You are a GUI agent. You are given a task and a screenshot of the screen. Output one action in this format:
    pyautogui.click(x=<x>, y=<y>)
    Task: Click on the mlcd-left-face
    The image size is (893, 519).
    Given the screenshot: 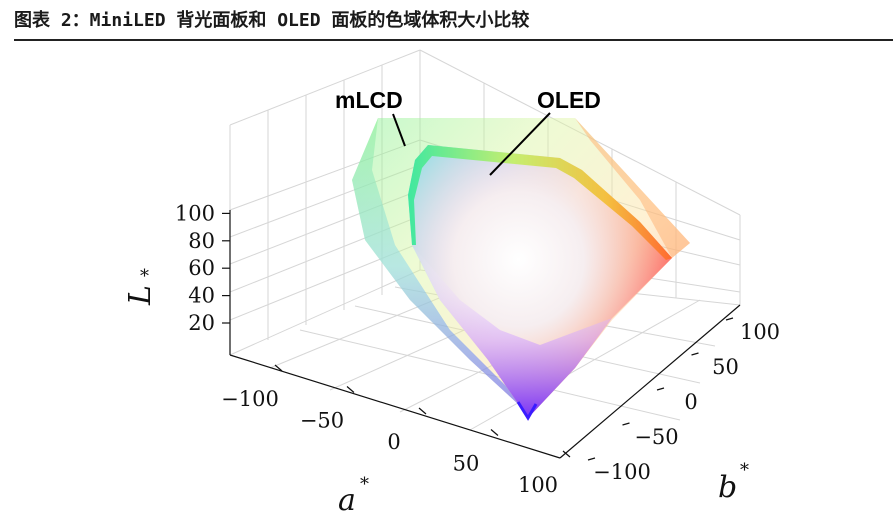 What is the action you would take?
    pyautogui.click(x=441, y=266)
    